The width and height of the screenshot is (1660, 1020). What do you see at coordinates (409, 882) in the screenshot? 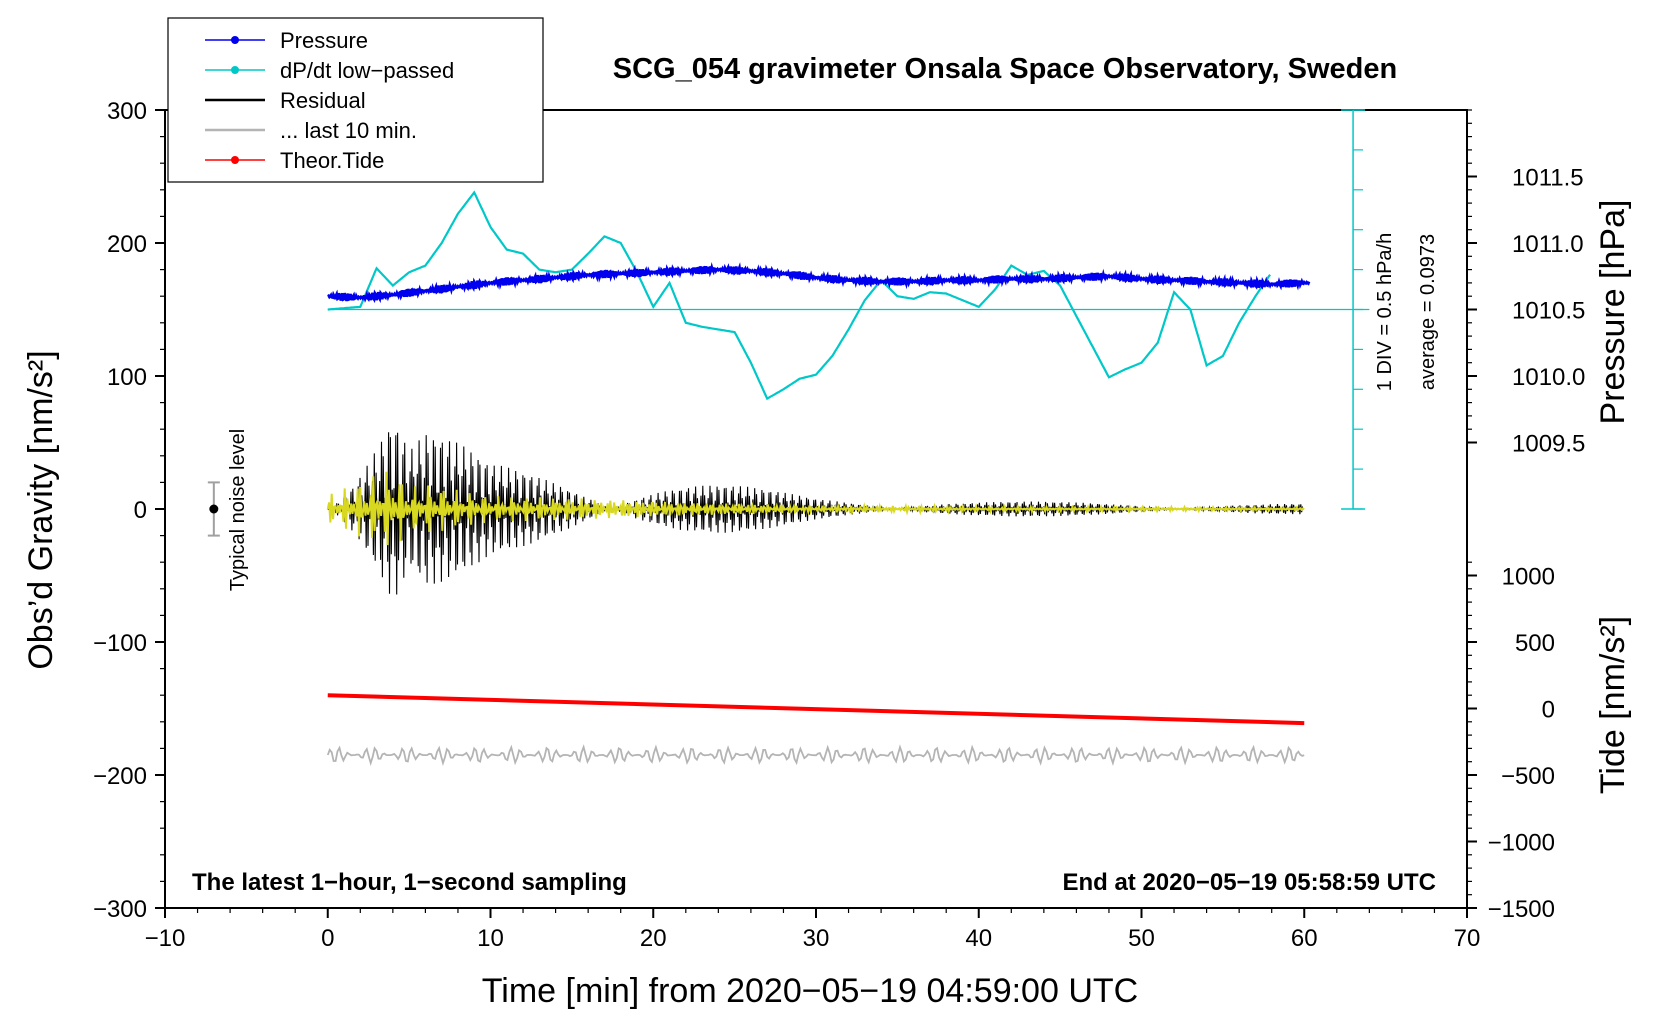
I see `sampling-note: The latest 1−hour, 1−second sampling` at bounding box center [409, 882].